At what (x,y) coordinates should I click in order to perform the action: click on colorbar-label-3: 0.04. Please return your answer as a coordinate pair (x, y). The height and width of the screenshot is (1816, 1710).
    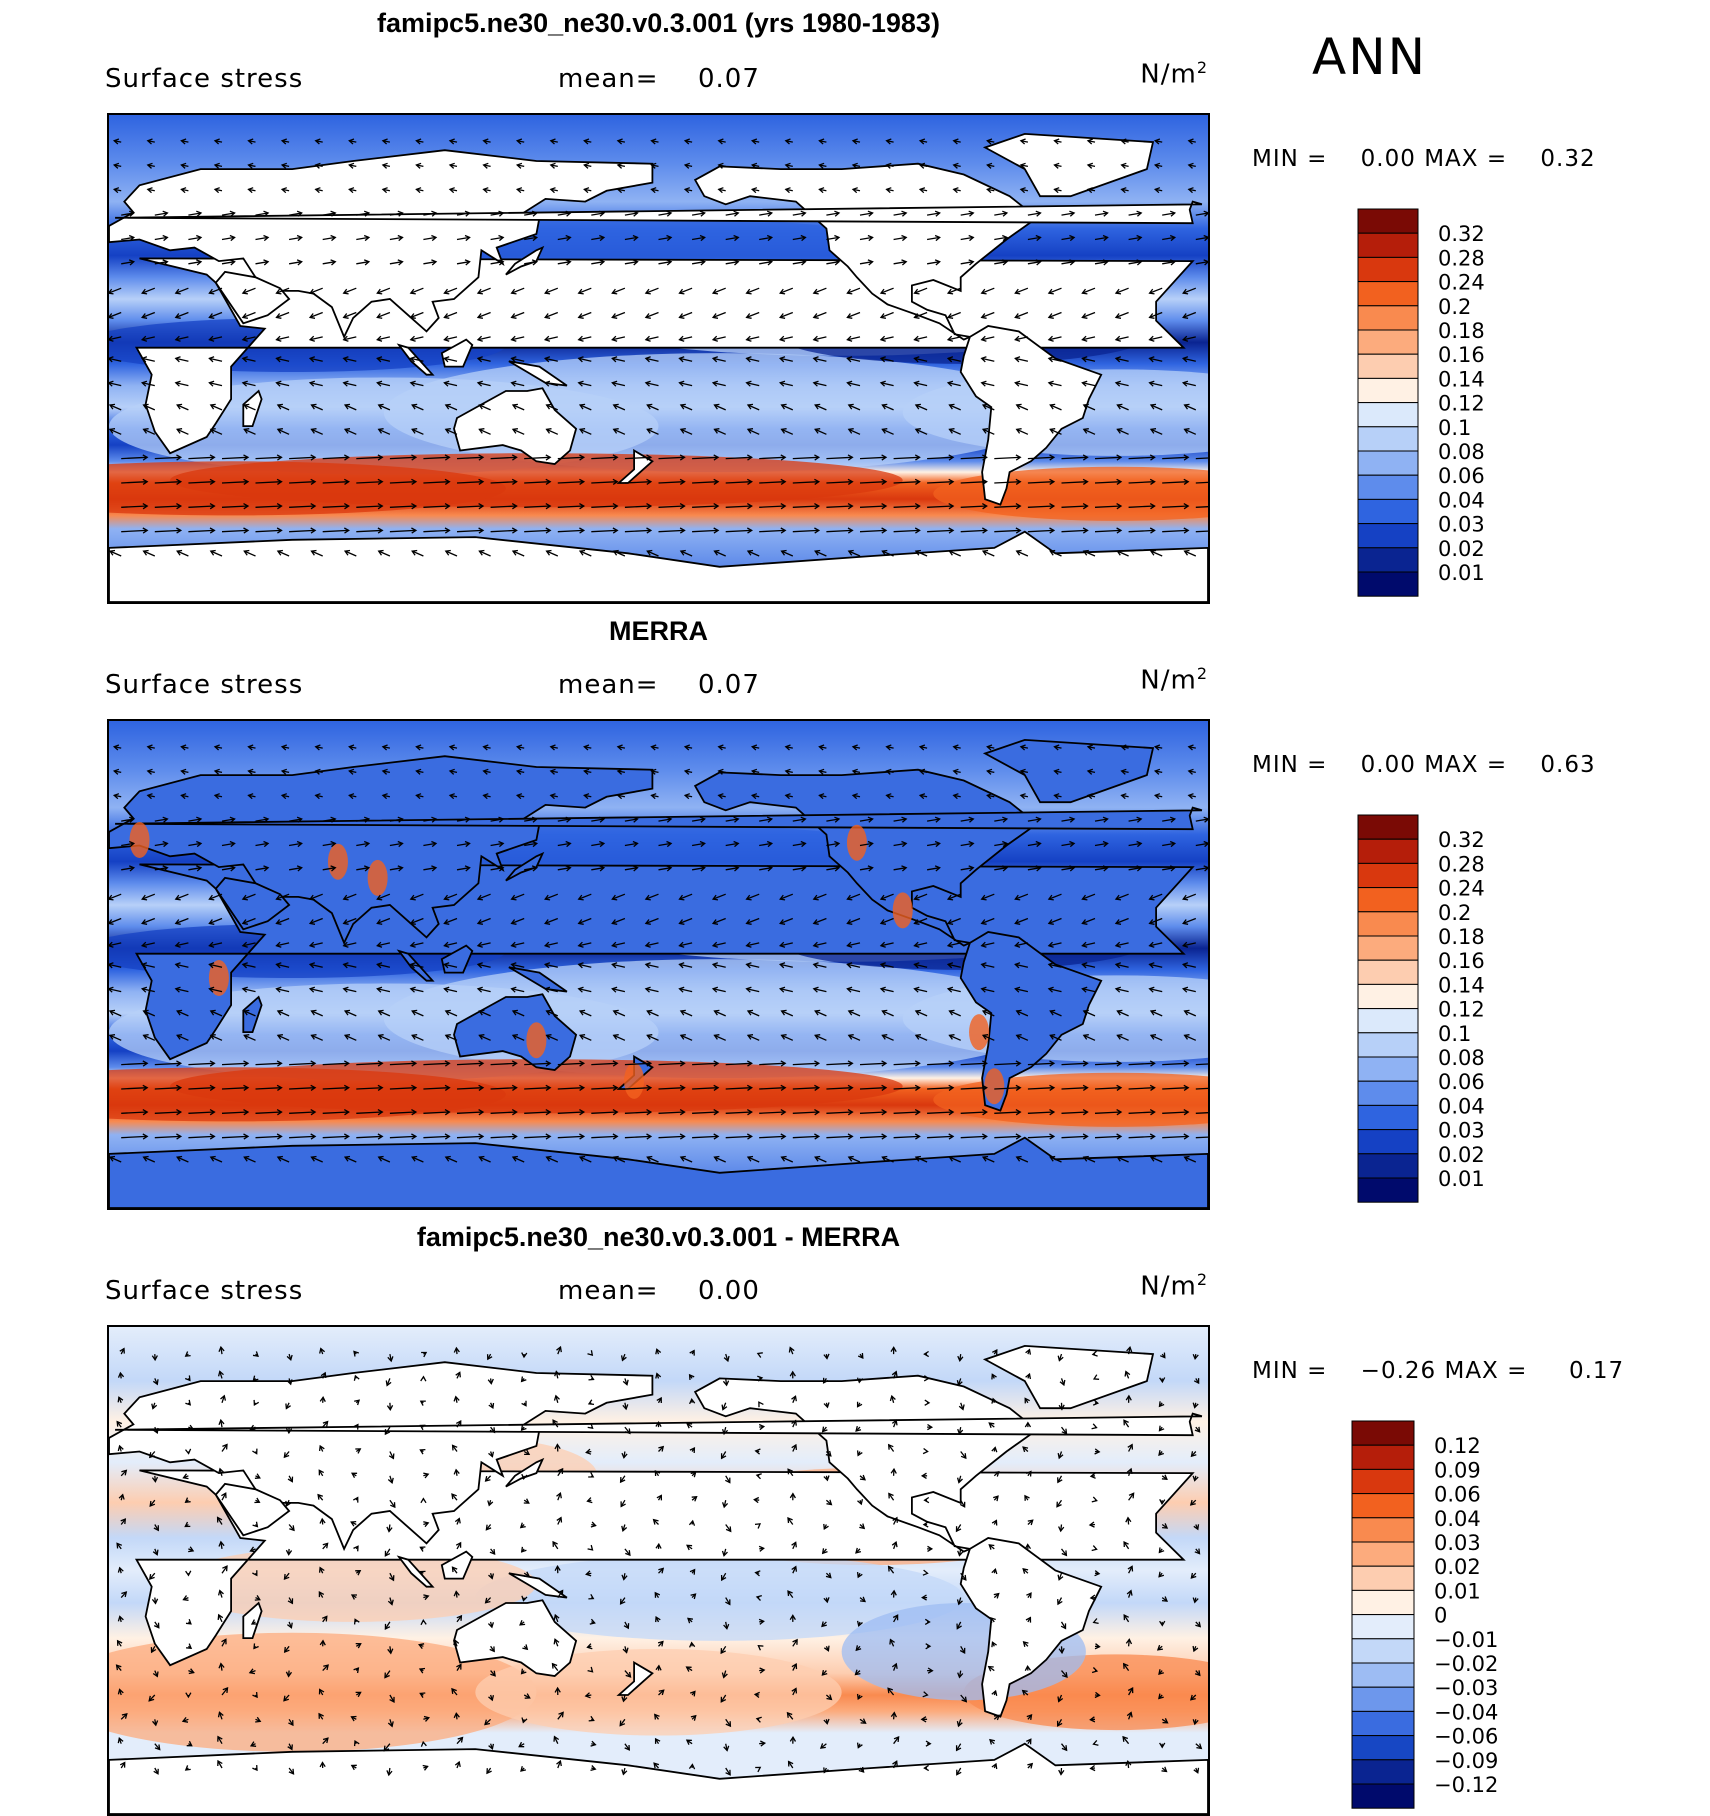
    Looking at the image, I should click on (1457, 1519).